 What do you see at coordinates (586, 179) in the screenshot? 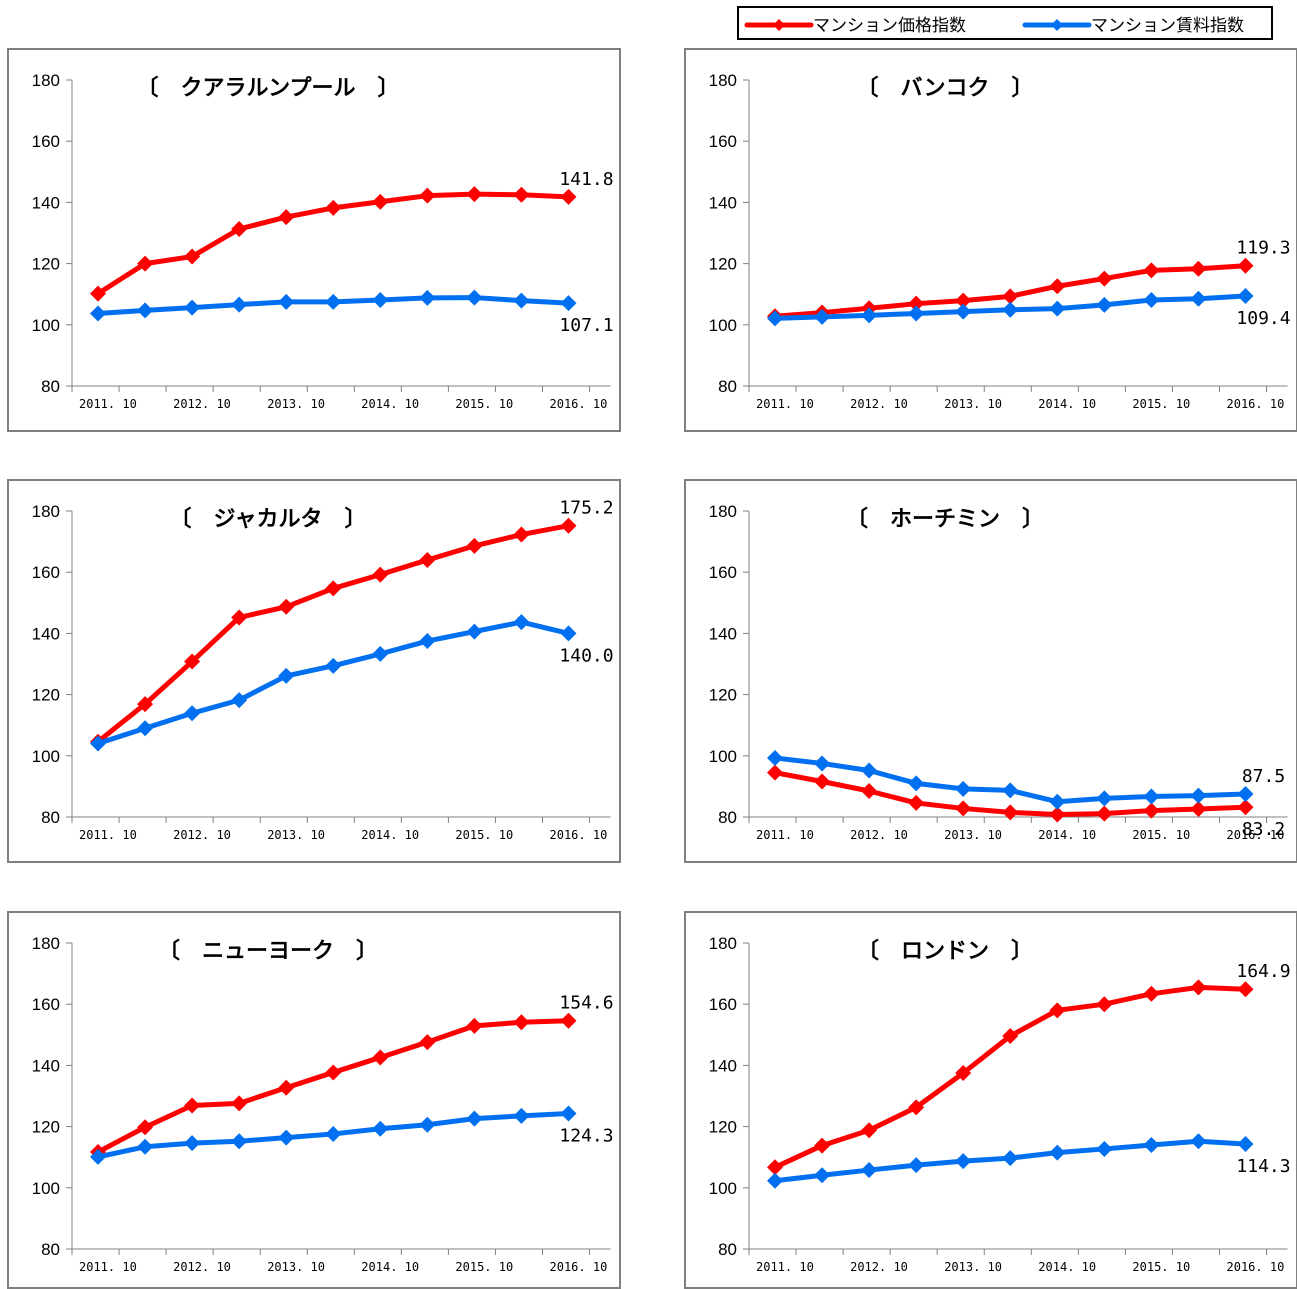
I see `data-label-price: 141.8` at bounding box center [586, 179].